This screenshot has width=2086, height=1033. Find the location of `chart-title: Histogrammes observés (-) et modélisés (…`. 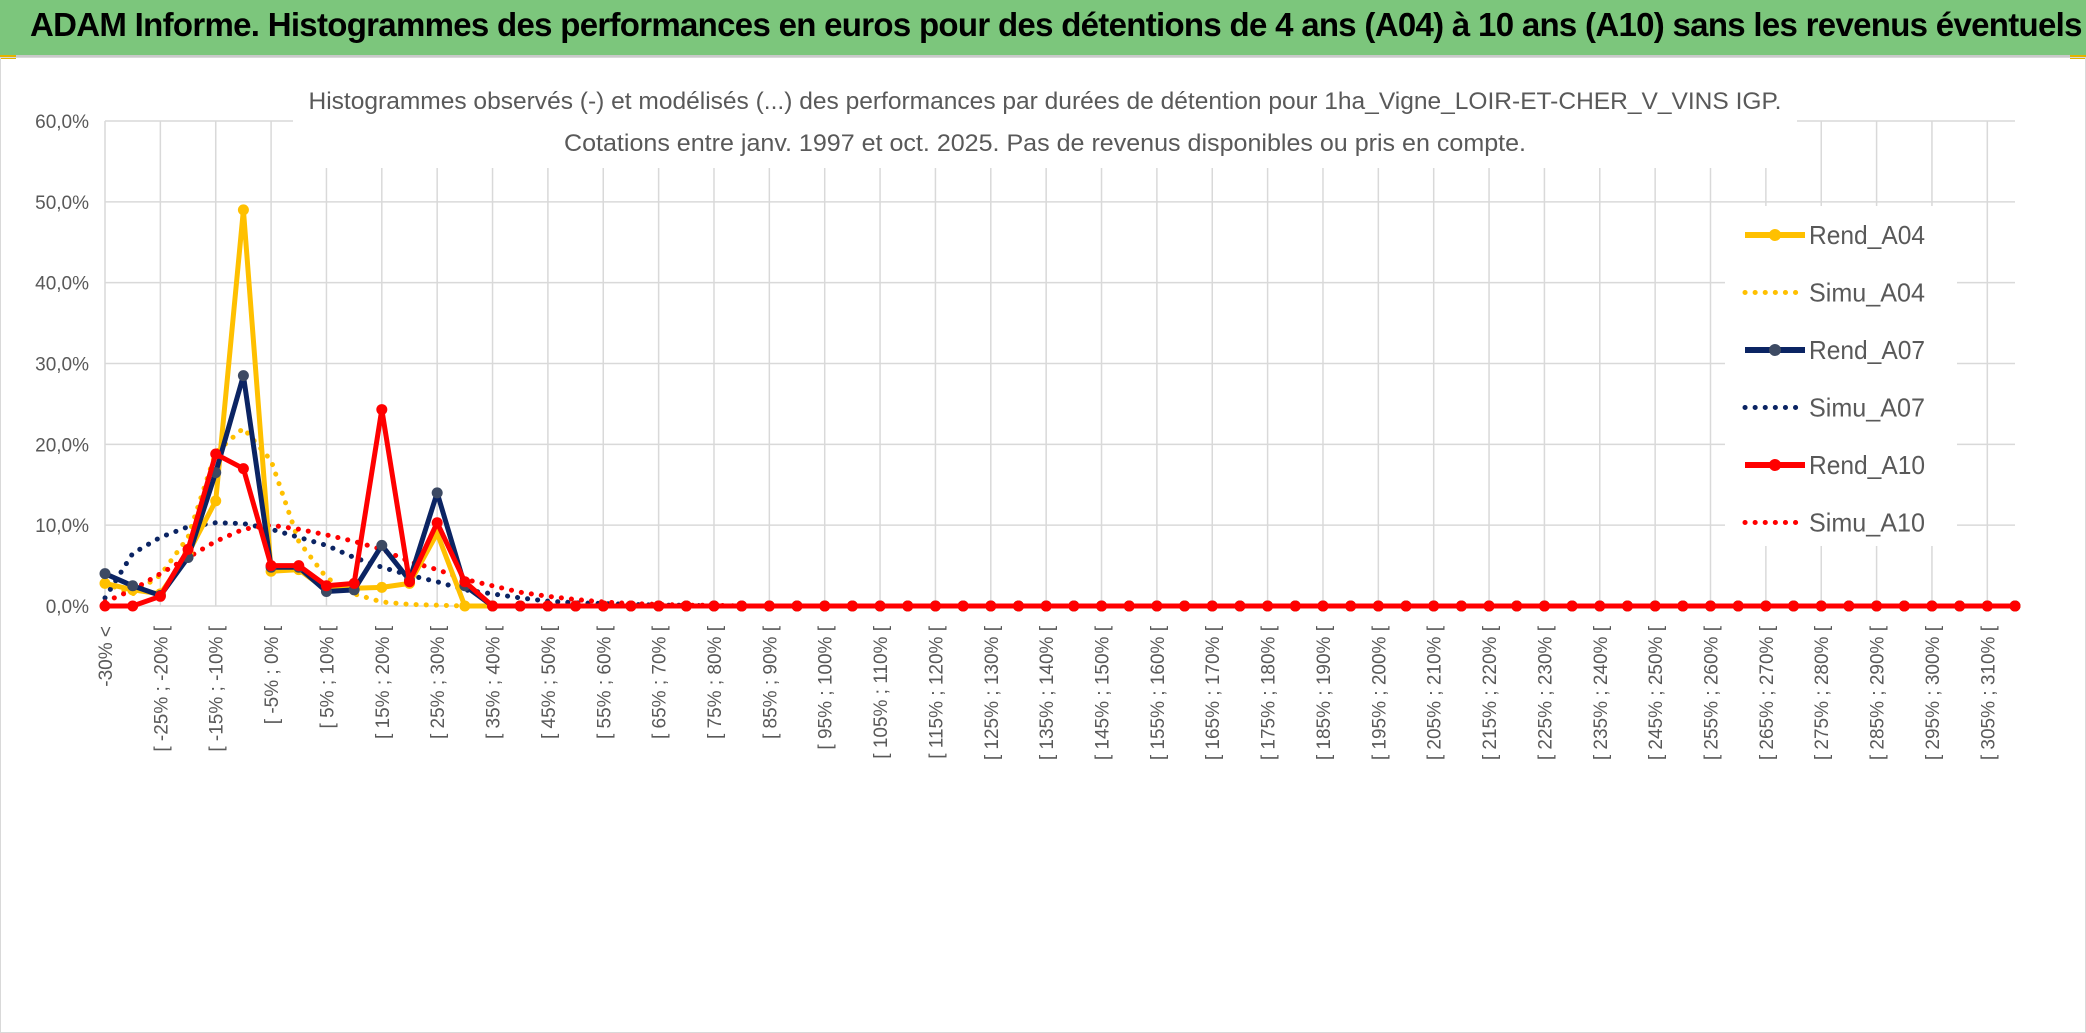

chart-title: Histogrammes observés (-) et modélisés (… is located at coordinates (1045, 101).